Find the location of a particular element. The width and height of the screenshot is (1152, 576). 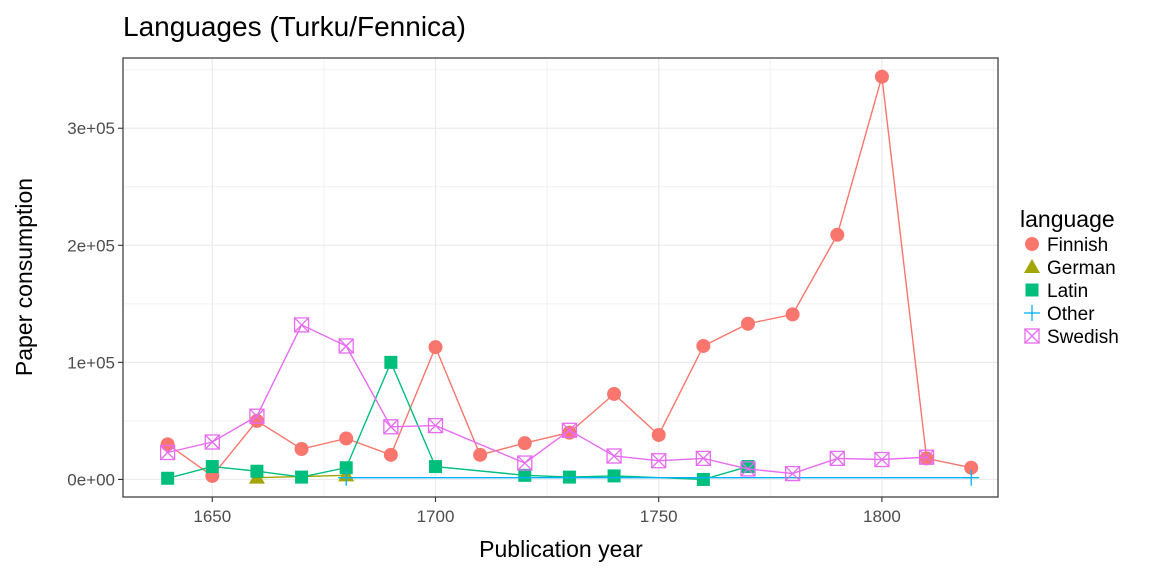

legend-item-swedish: Swedish is located at coordinates (1071, 337).